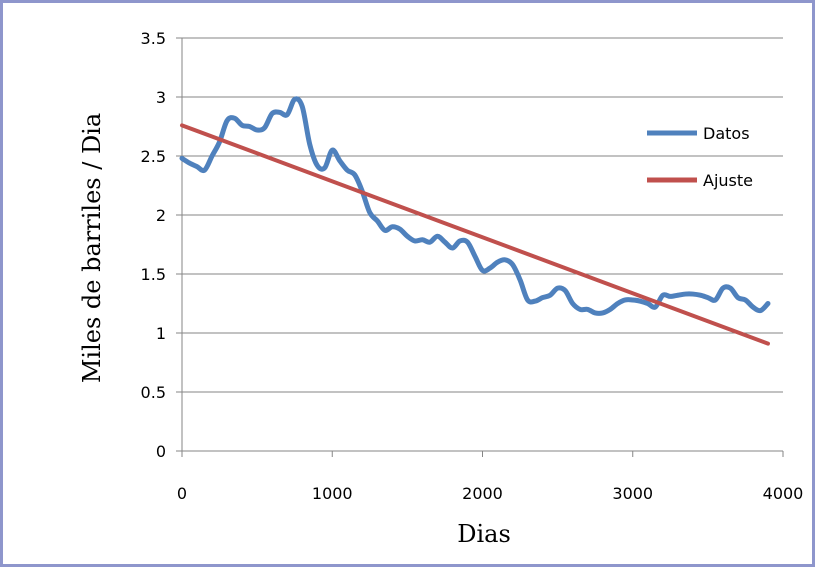 The width and height of the screenshot is (815, 570). I want to click on y-tick-label: 2, so click(161, 215).